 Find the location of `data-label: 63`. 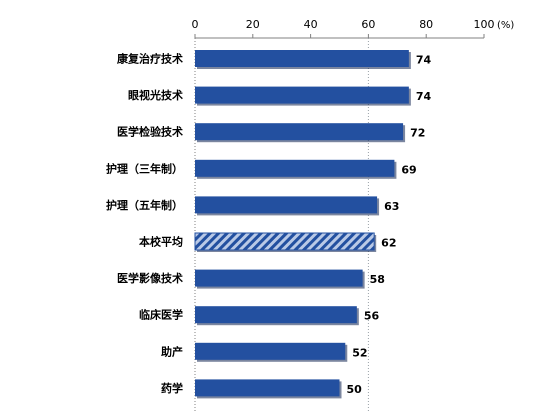

data-label: 63 is located at coordinates (391, 206).